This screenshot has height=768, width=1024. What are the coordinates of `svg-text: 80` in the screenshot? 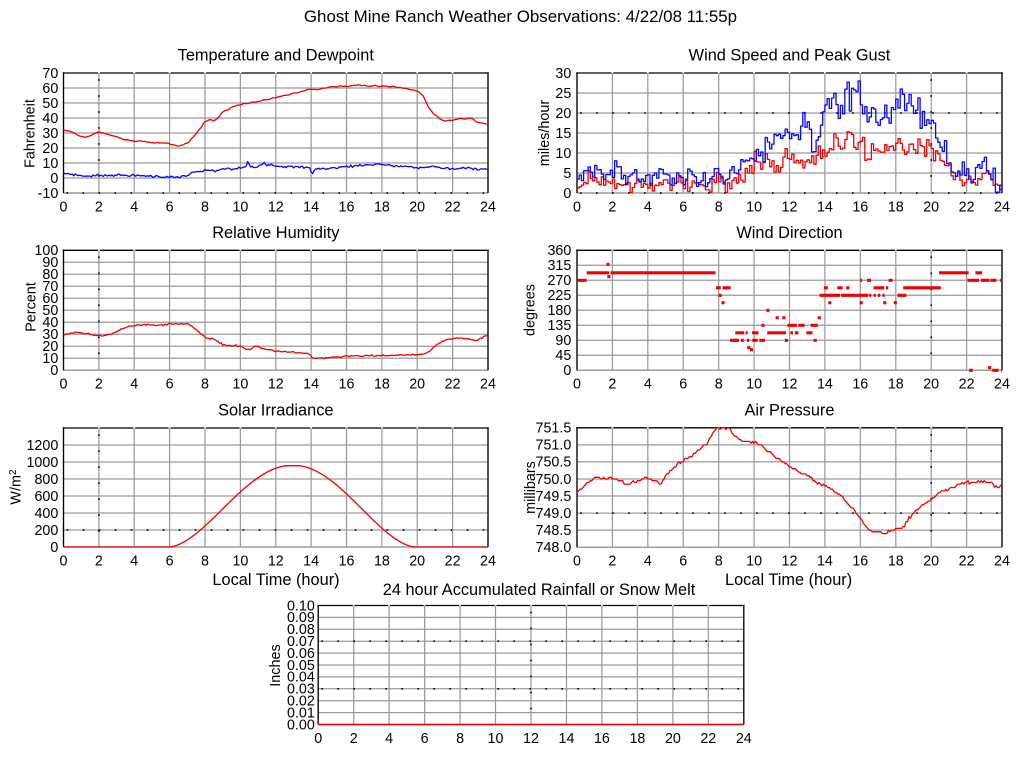 It's located at (50, 275).